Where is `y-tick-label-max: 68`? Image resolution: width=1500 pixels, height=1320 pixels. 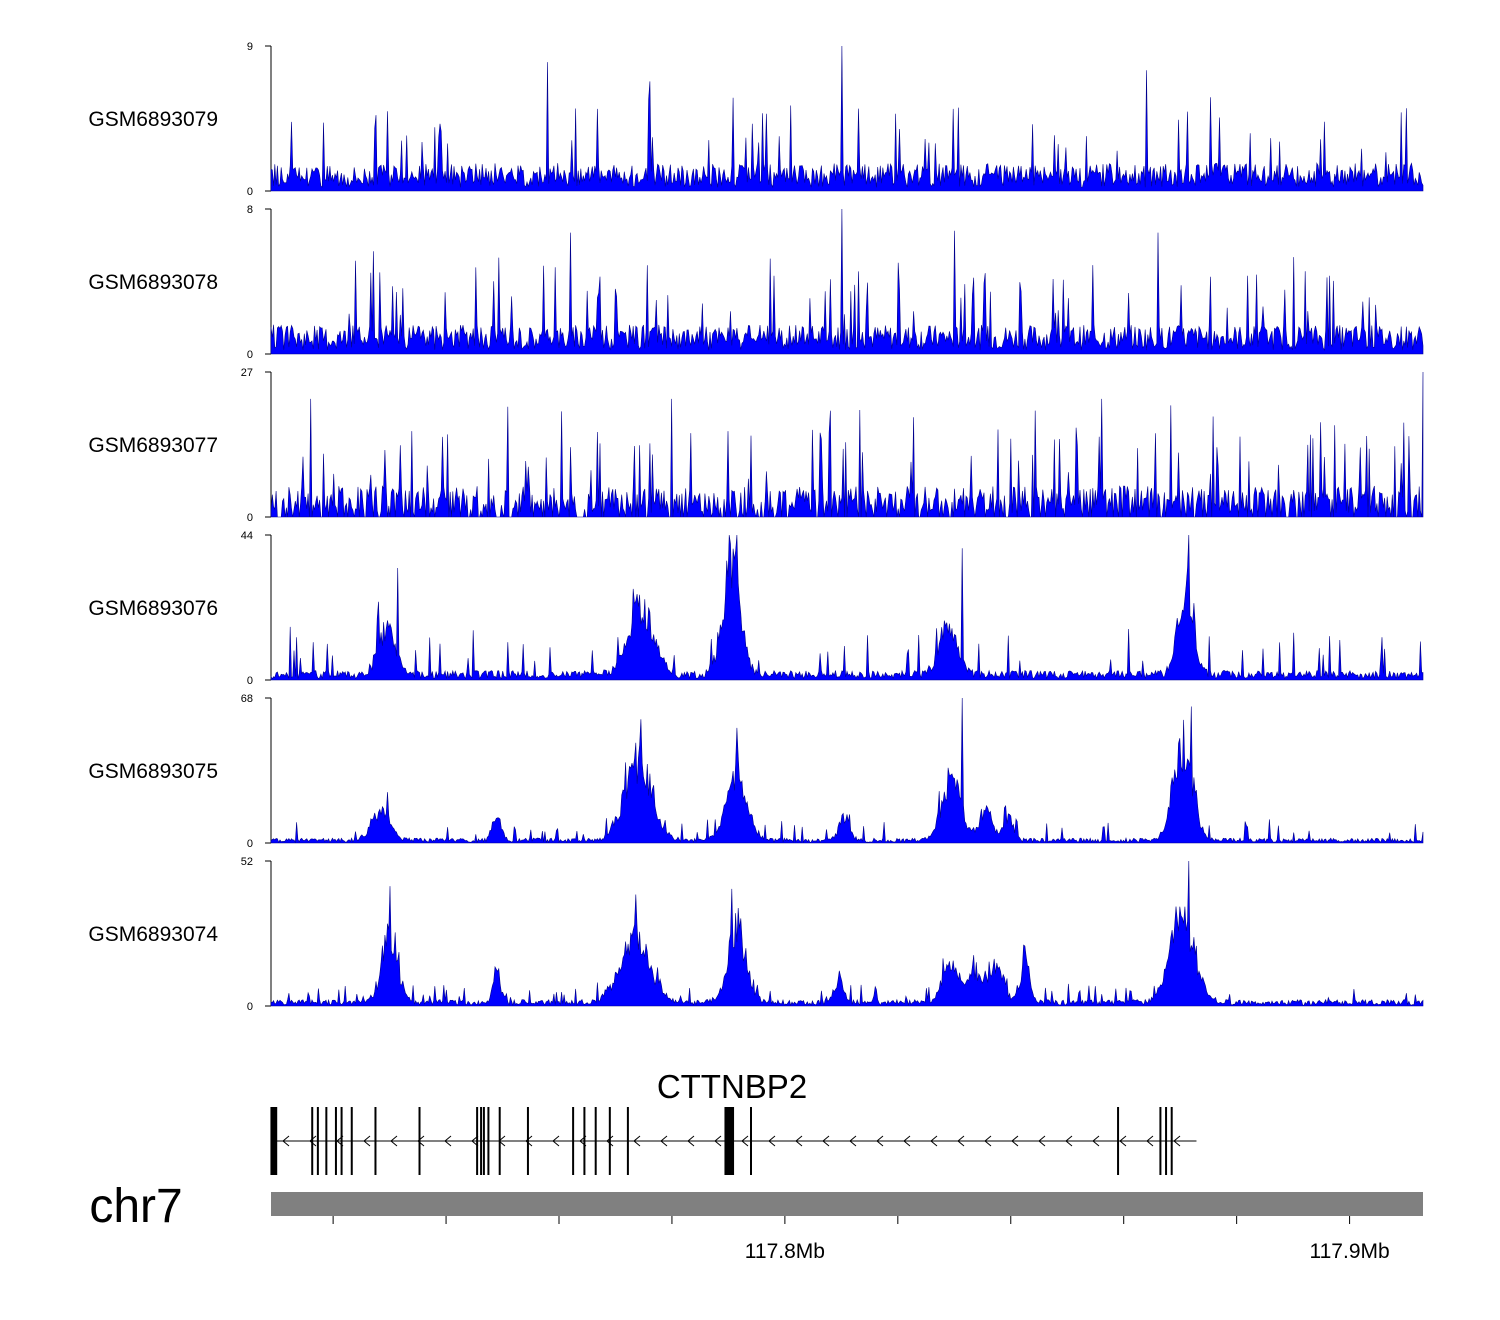 y-tick-label-max: 68 is located at coordinates (247, 699).